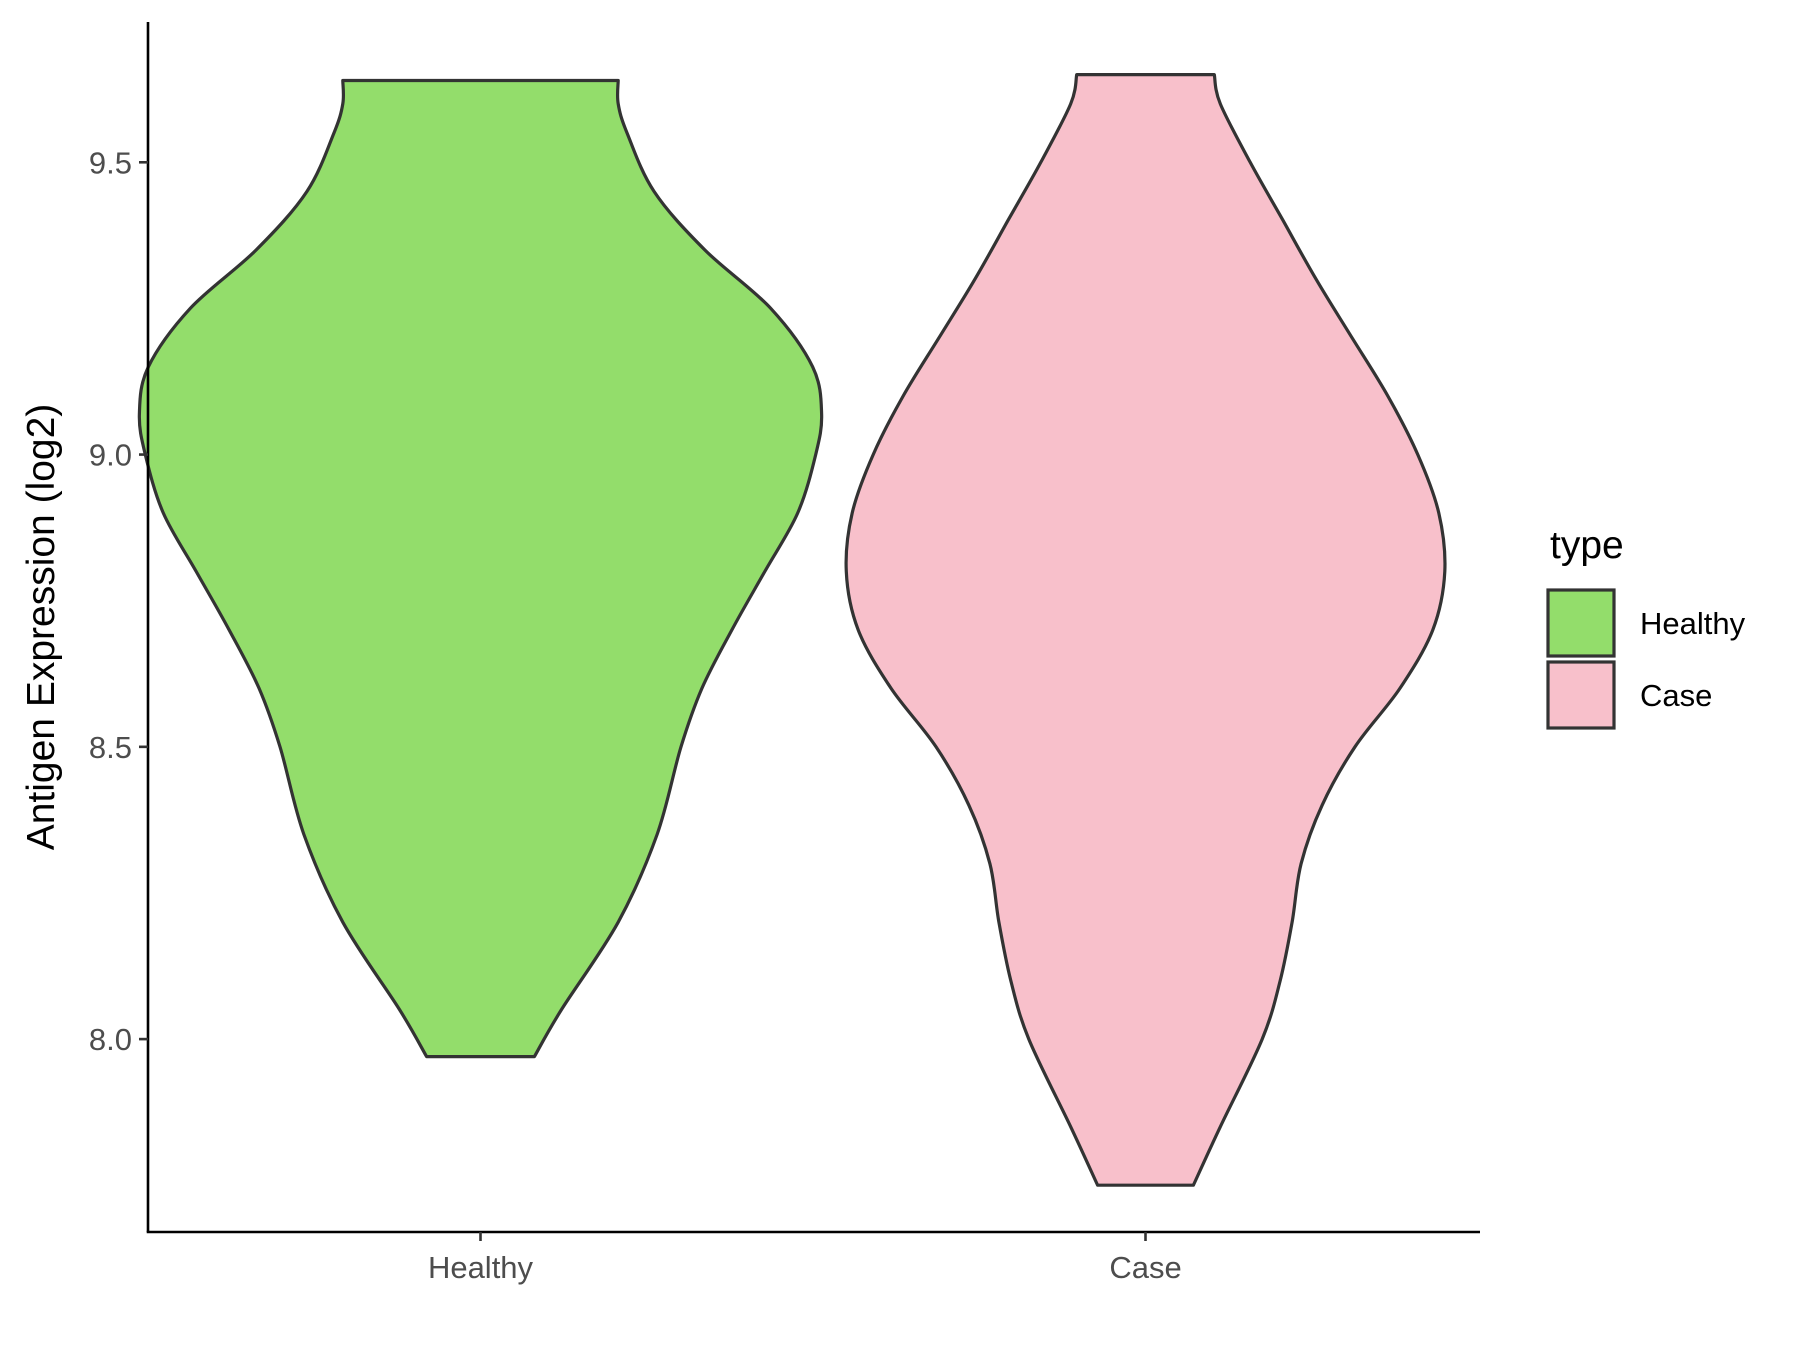 The image size is (1800, 1350). I want to click on legend-label-healthy: Healthy, so click(1693, 623).